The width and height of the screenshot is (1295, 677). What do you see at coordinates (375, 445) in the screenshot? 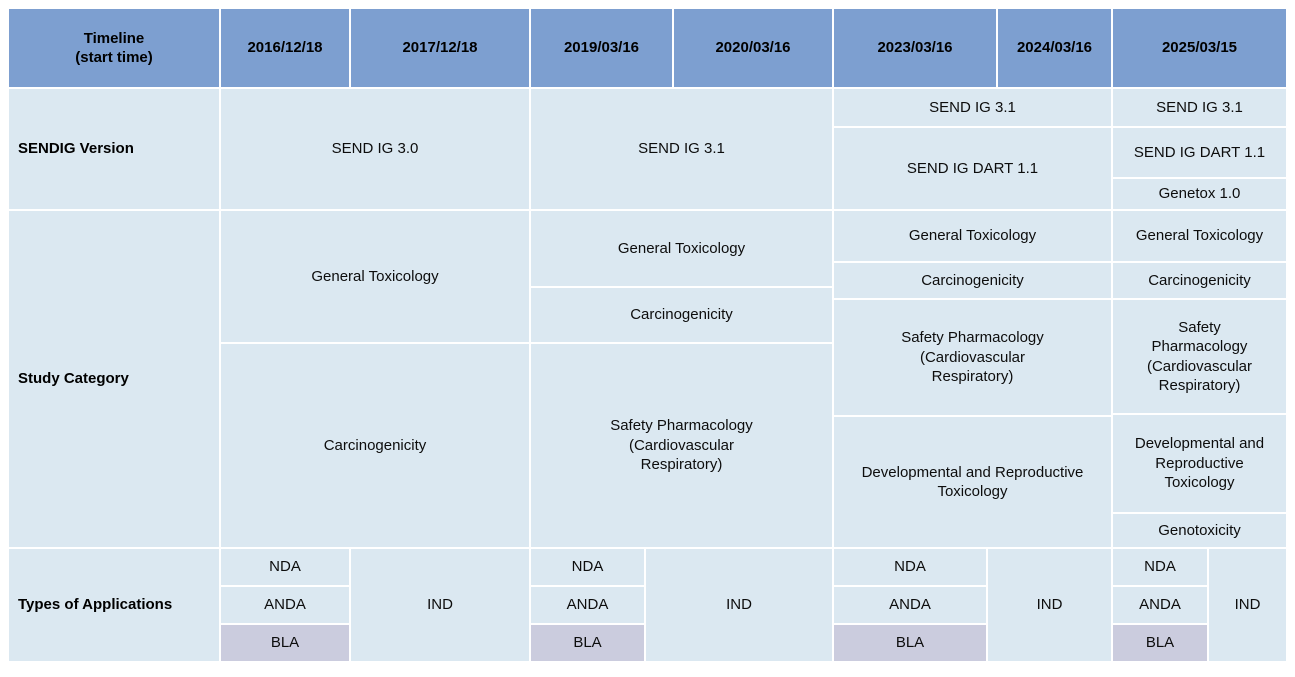
I see `cell-carcinogenicity-2016-2017: Carcinogenicity` at bounding box center [375, 445].